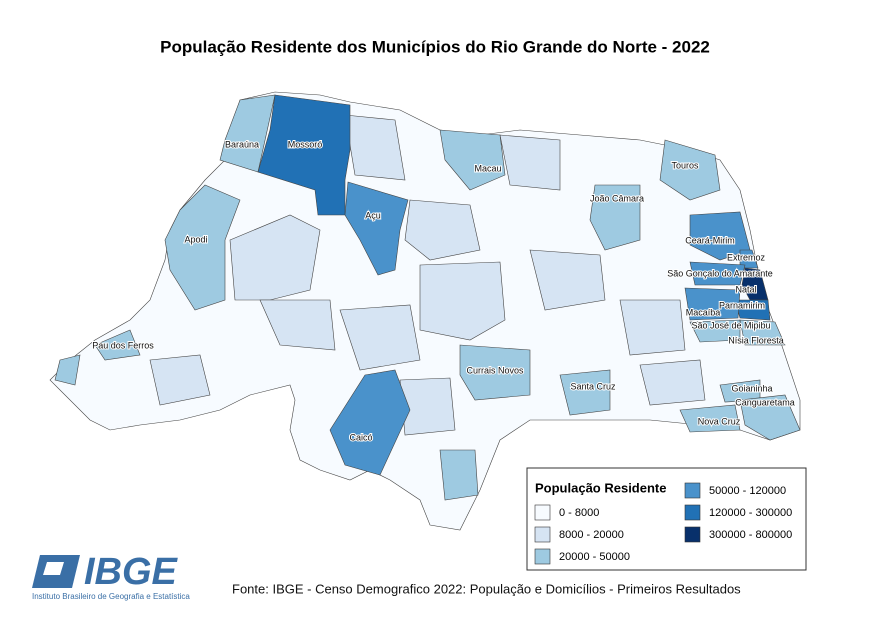  I want to click on municipality-label: João Câmara, so click(617, 198).